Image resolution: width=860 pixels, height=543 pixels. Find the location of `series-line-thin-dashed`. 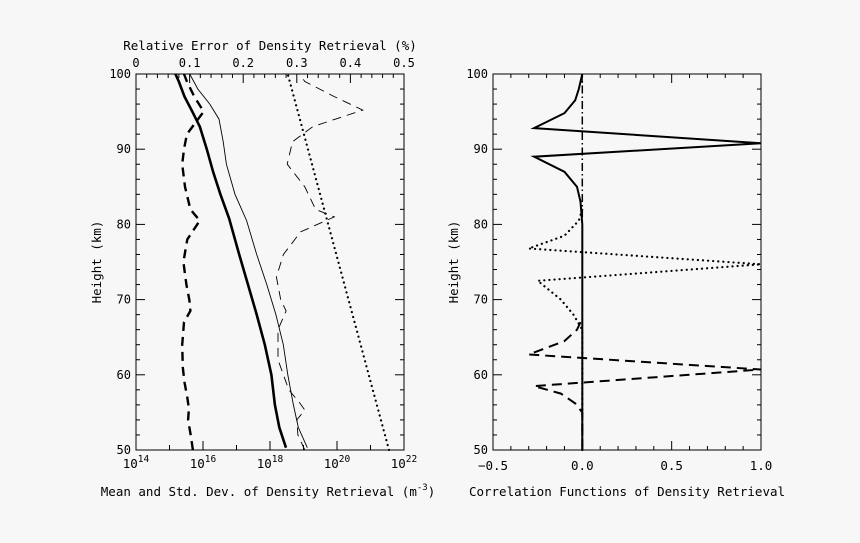

series-line-thin-dashed is located at coordinates (319, 262).